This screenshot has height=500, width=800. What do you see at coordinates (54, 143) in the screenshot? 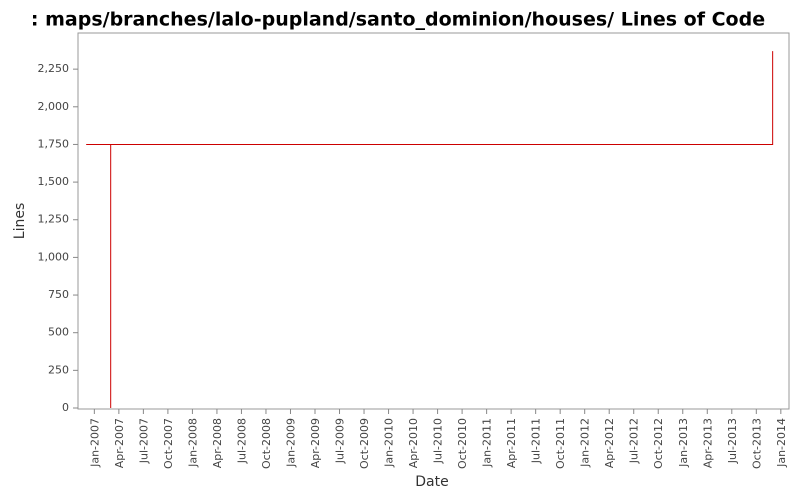
I see `y-tick-label: 1,750` at bounding box center [54, 143].